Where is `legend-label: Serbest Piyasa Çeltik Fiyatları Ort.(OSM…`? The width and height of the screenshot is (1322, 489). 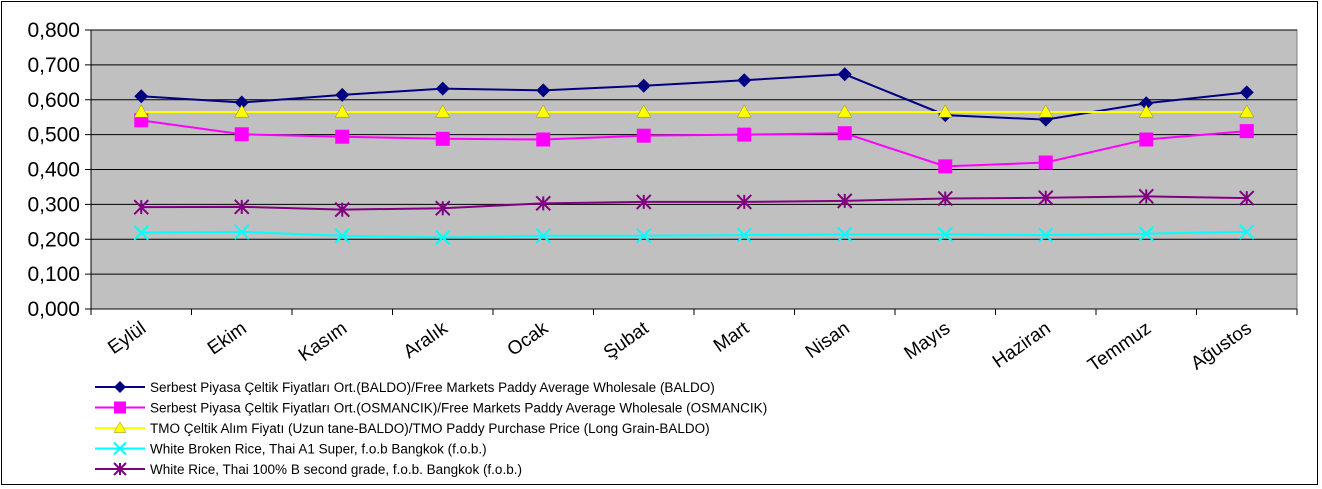
legend-label: Serbest Piyasa Çeltik Fiyatları Ort.(OSM… is located at coordinates (458, 408).